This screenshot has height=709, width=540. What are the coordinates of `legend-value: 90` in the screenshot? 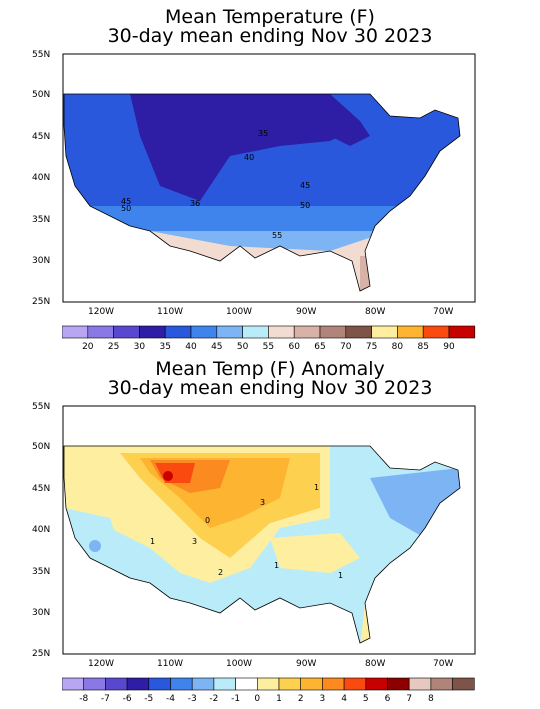 It's located at (449, 347).